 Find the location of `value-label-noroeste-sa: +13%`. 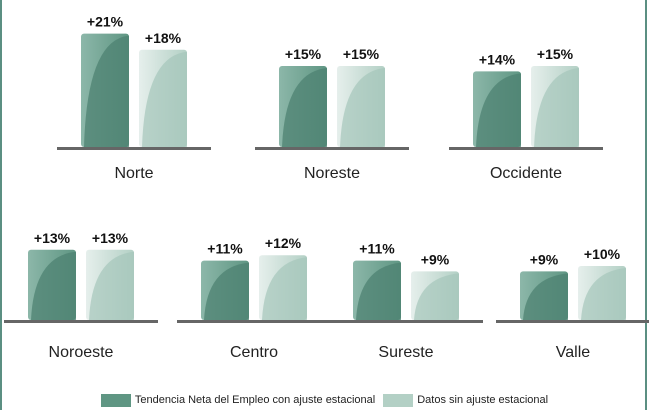

value-label-noroeste-sa: +13% is located at coordinates (52, 238).